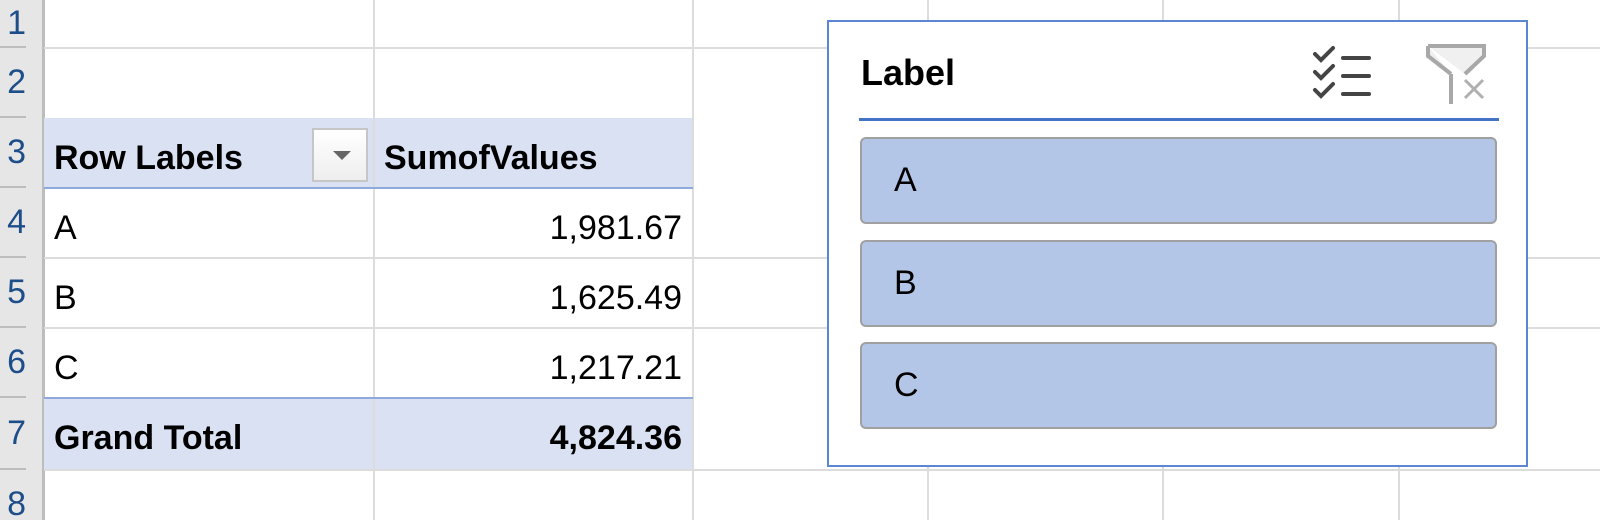 The width and height of the screenshot is (1600, 520). I want to click on grand-total-value: 4,824.36, so click(615, 437).